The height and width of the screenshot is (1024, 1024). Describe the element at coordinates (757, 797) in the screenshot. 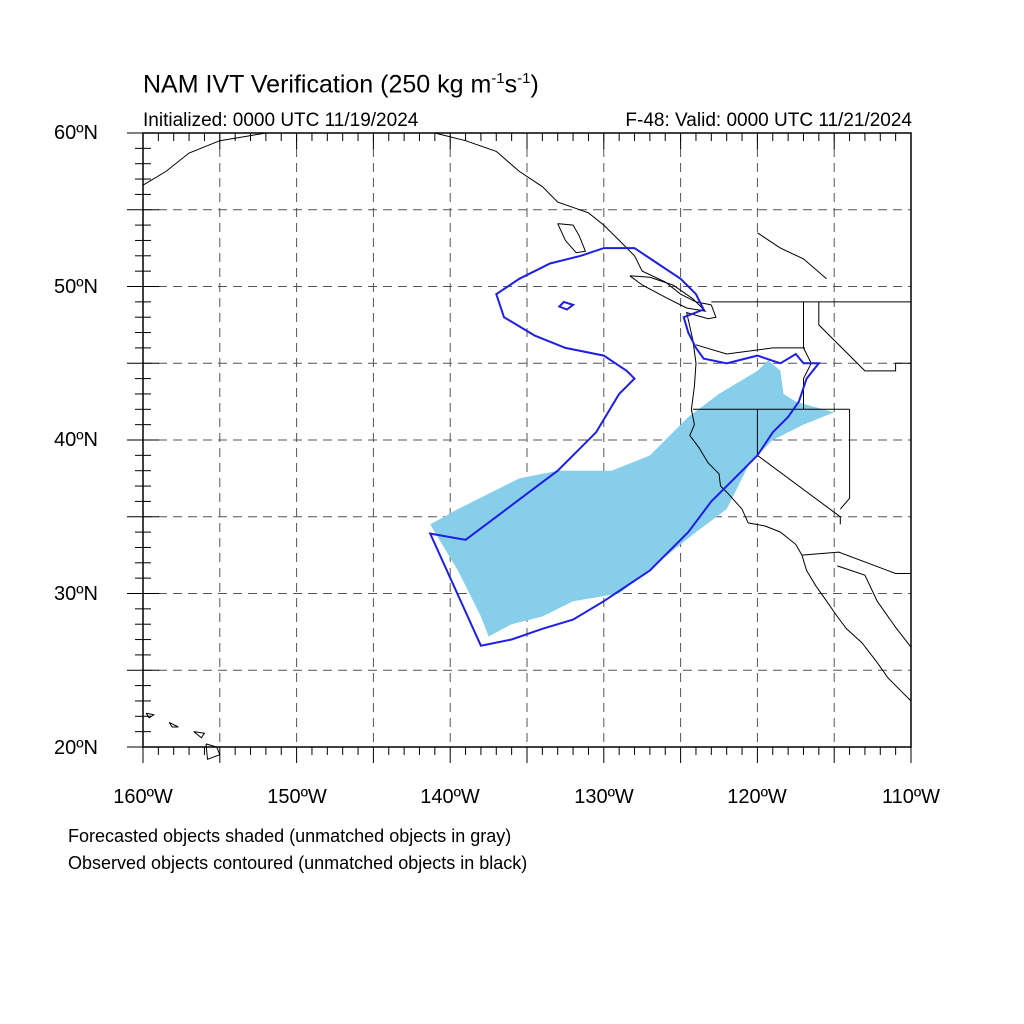

I see `lon-label-120: 120ºW` at that location.